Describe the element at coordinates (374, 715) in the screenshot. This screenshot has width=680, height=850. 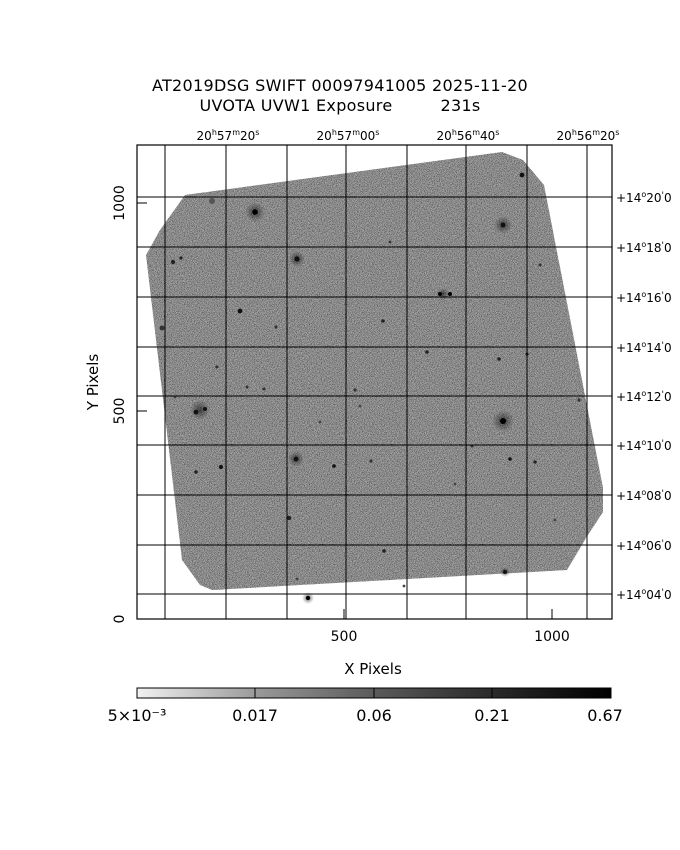
I see `colorbar-label-3: 0.06` at that location.